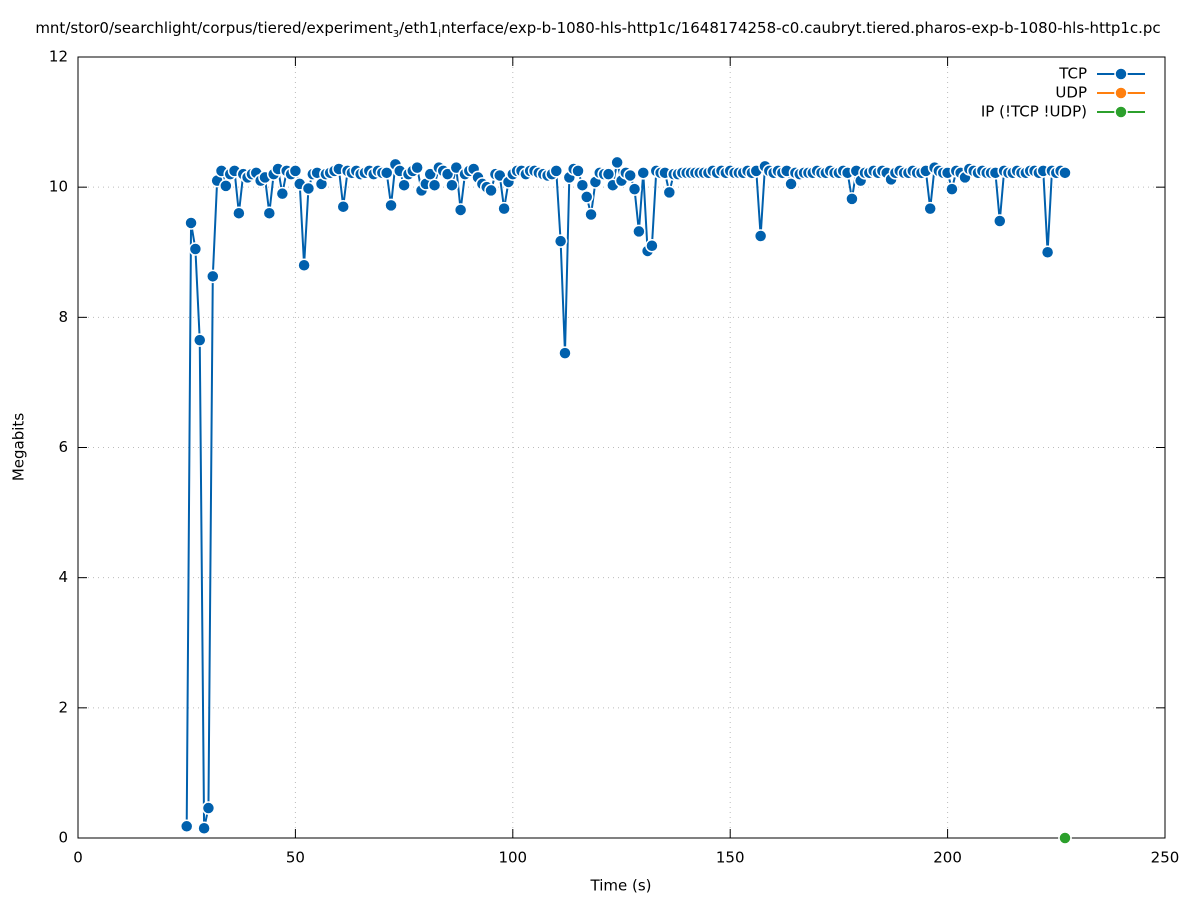  What do you see at coordinates (63, 838) in the screenshot?
I see `y-tick-label: 0` at bounding box center [63, 838].